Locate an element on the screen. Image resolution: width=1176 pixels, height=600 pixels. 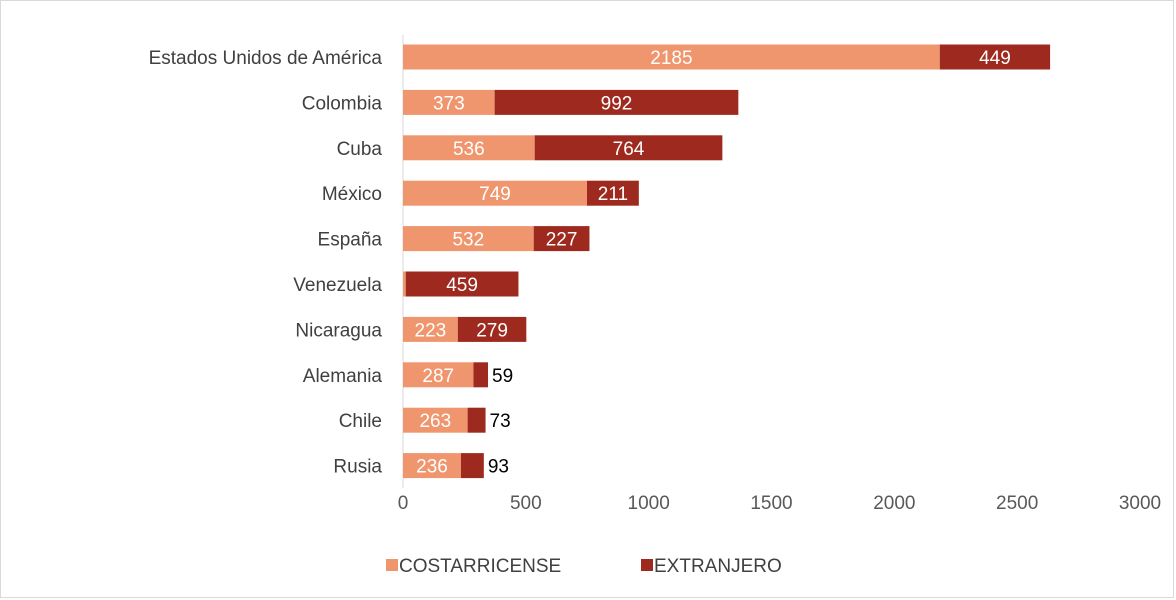
category-label-colombia: Colombia is located at coordinates (342, 103).